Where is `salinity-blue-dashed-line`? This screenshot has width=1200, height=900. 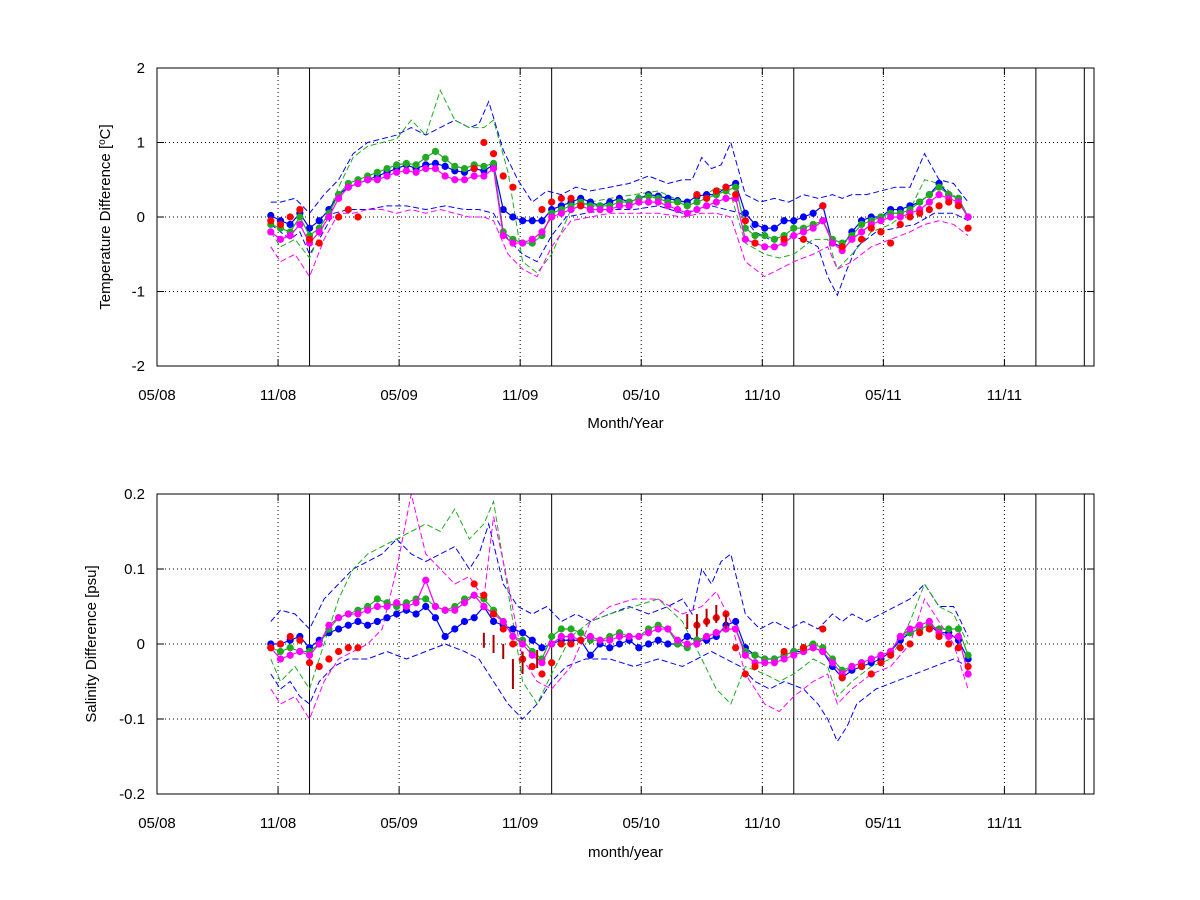
salinity-blue-dashed-line is located at coordinates (619, 693).